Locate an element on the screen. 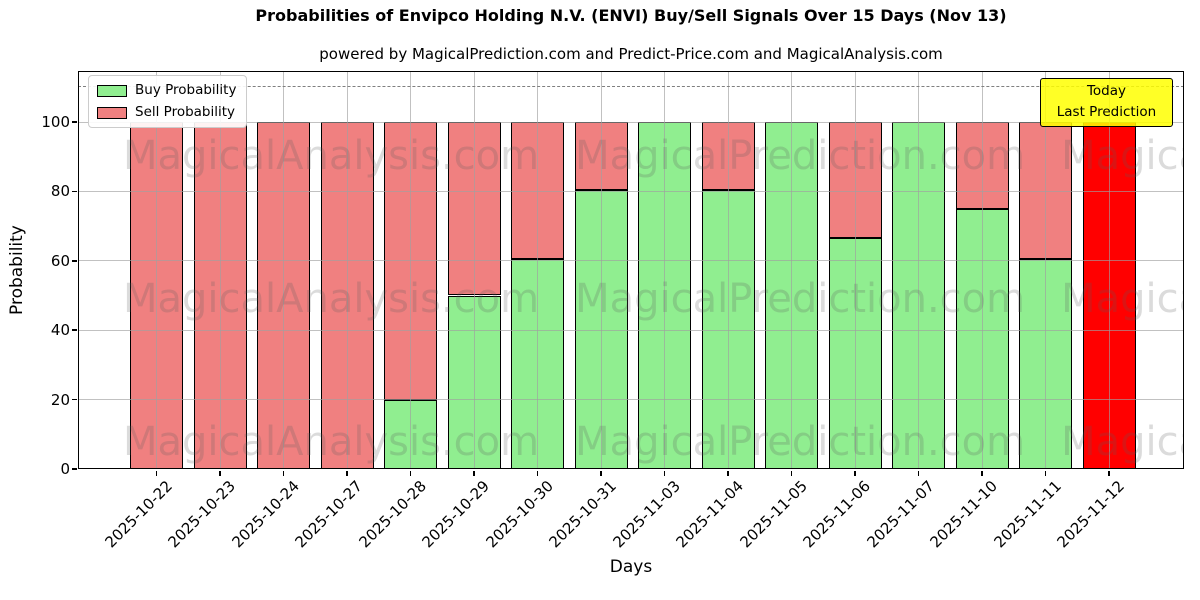 Image resolution: width=1200 pixels, height=600 pixels. threshold-dashed-line is located at coordinates (631, 87).